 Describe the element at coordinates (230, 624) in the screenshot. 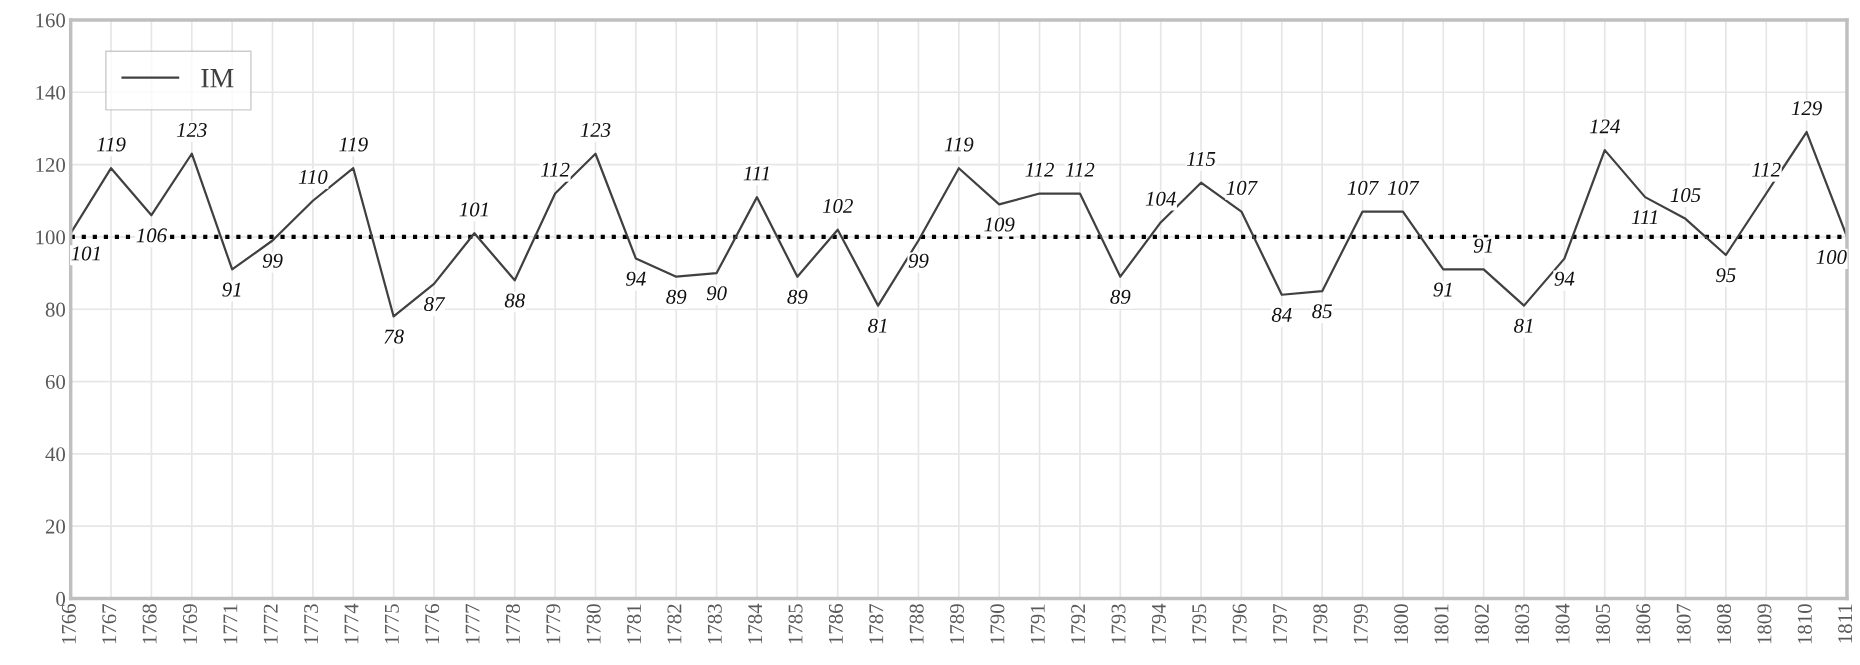

I see `x-tick-label: 1771` at that location.